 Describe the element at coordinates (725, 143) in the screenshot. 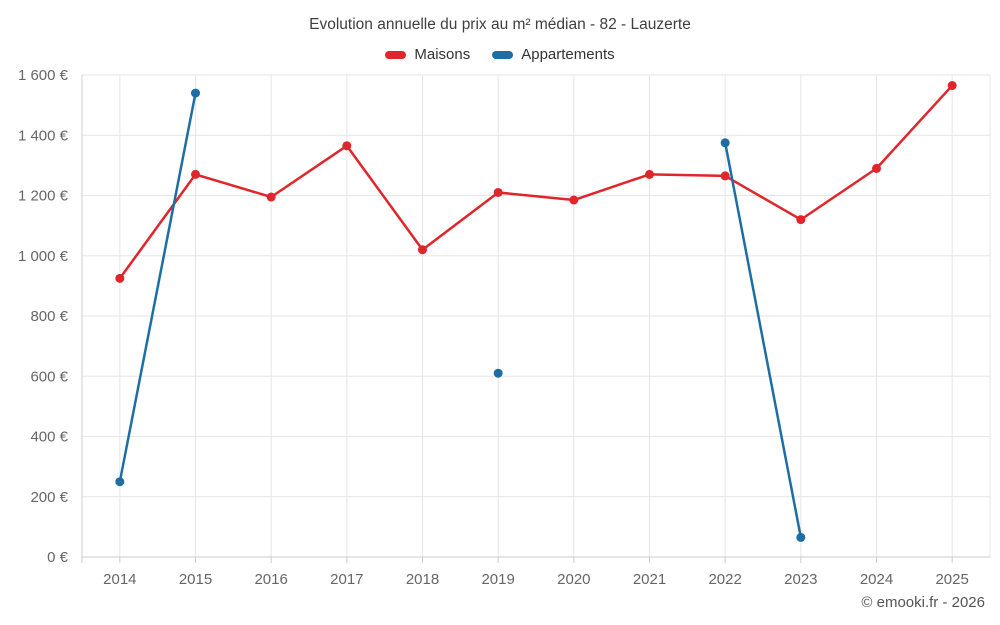

I see `data-point-appartements-2022` at that location.